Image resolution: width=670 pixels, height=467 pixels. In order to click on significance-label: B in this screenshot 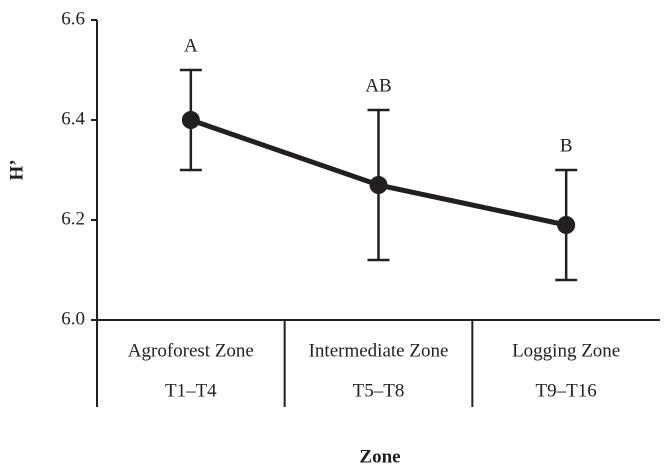, I will do `click(566, 145)`.